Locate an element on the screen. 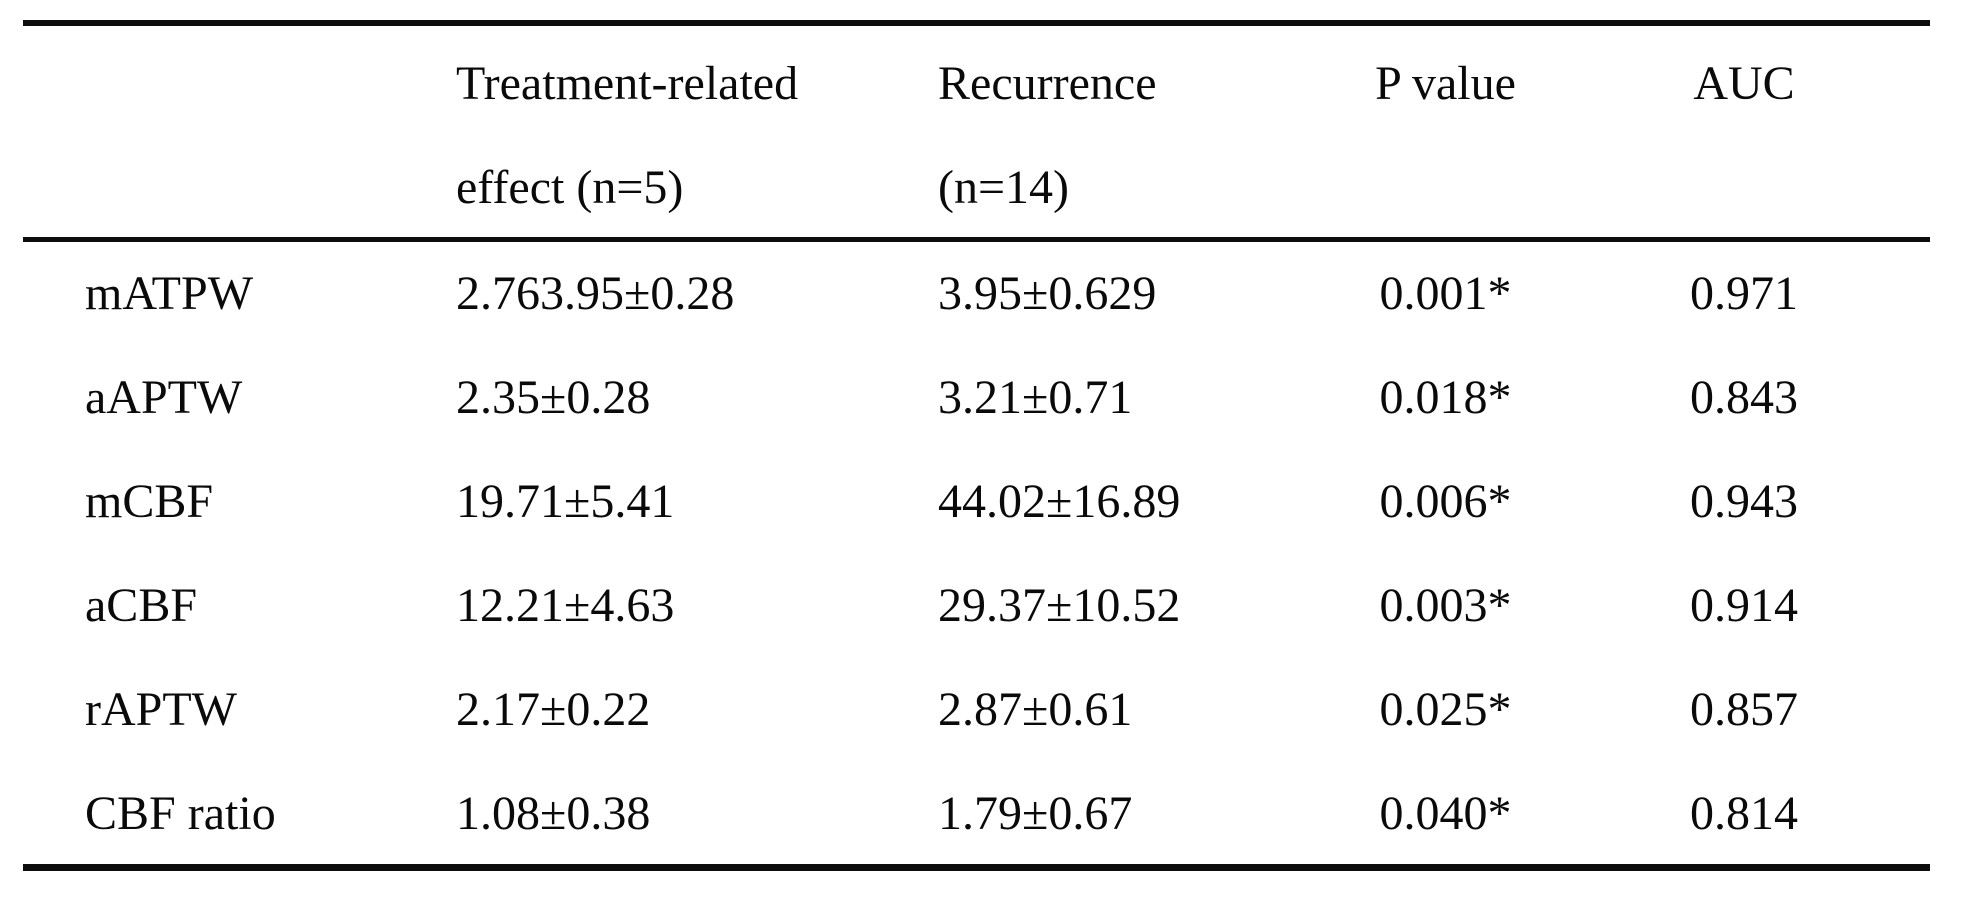 The width and height of the screenshot is (1964, 904). auc-cell: 0.971 is located at coordinates (1744, 293).